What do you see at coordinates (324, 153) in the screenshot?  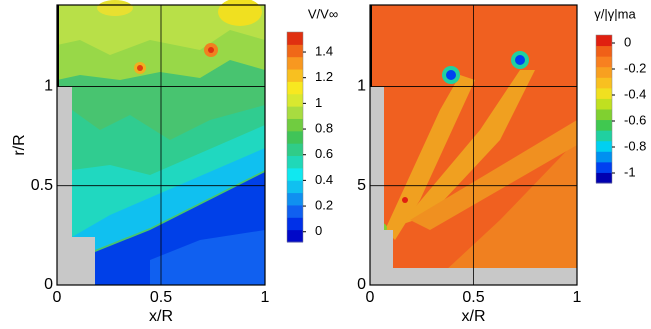 I see `colorbar-tick-label: 0.6` at bounding box center [324, 153].